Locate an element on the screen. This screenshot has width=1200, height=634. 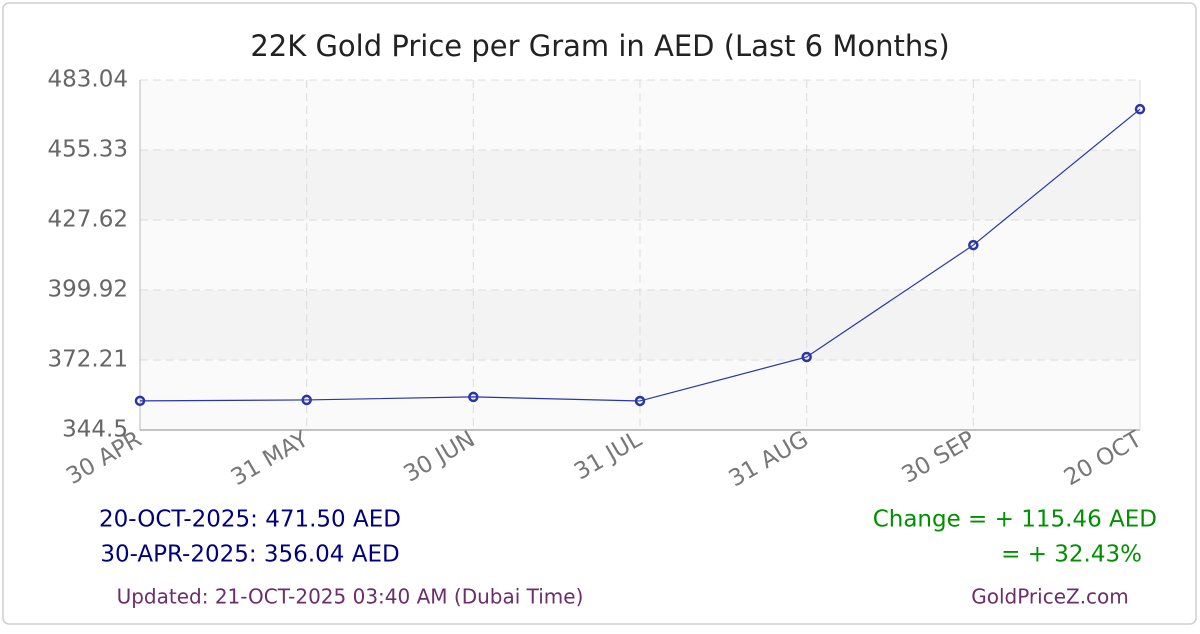
y-tick-label: 427.62 is located at coordinates (88, 220).